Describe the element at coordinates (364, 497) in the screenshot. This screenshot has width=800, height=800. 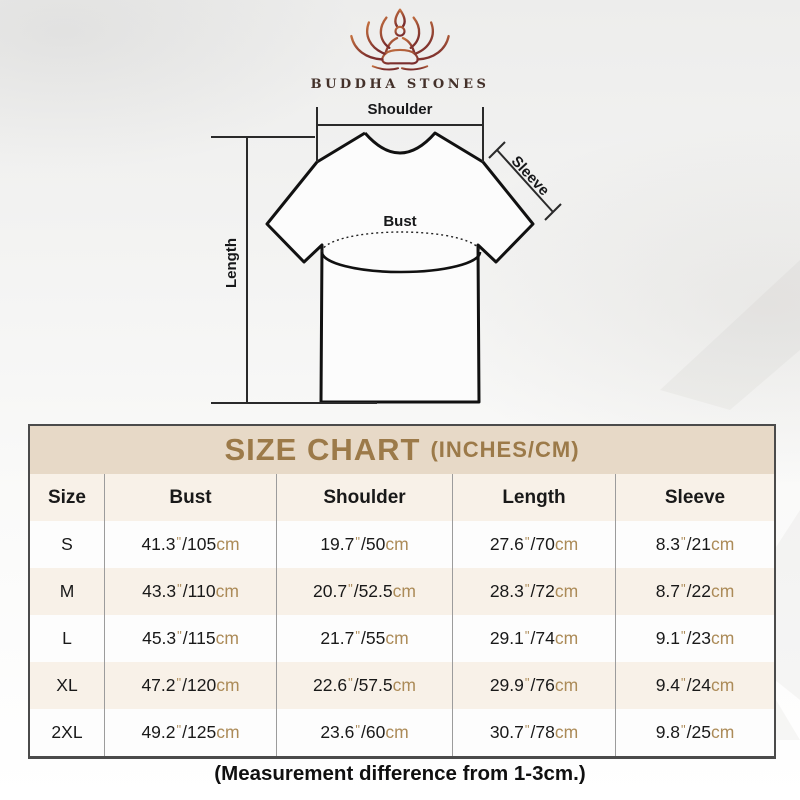
I see `col-header-shoulder: Shoulder` at that location.